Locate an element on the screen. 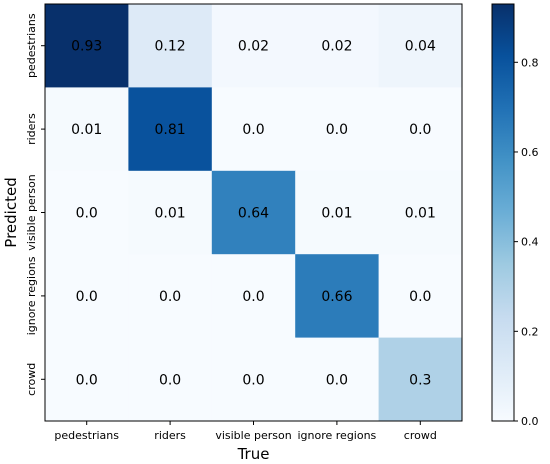  cell-value-label: 0.81 is located at coordinates (170, 130).